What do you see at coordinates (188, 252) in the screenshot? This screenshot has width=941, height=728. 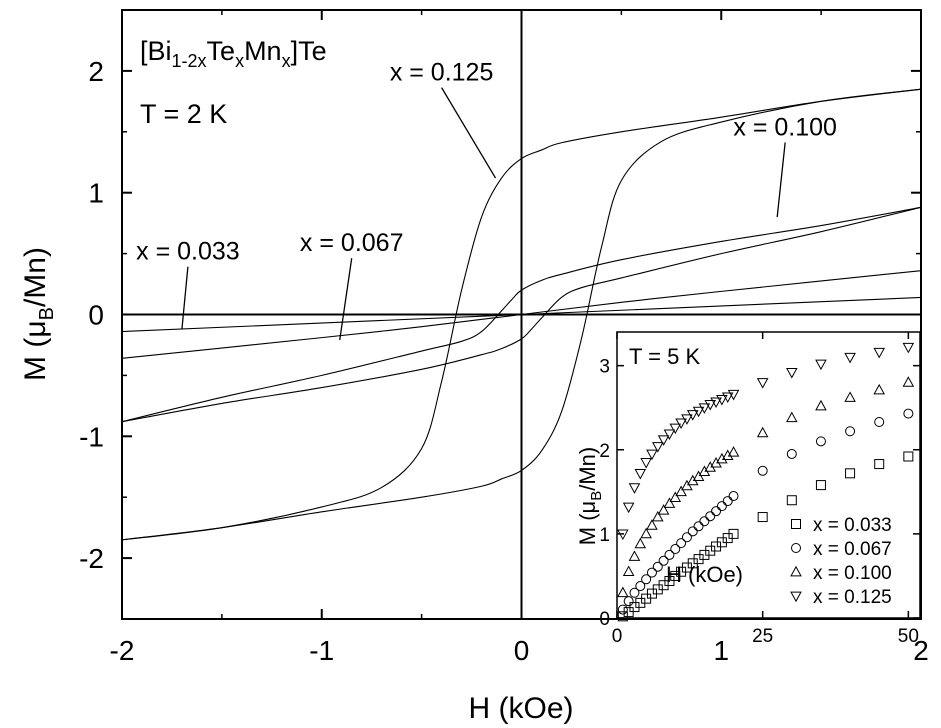 I see `annotation-x-0-033: x = 0.033` at bounding box center [188, 252].